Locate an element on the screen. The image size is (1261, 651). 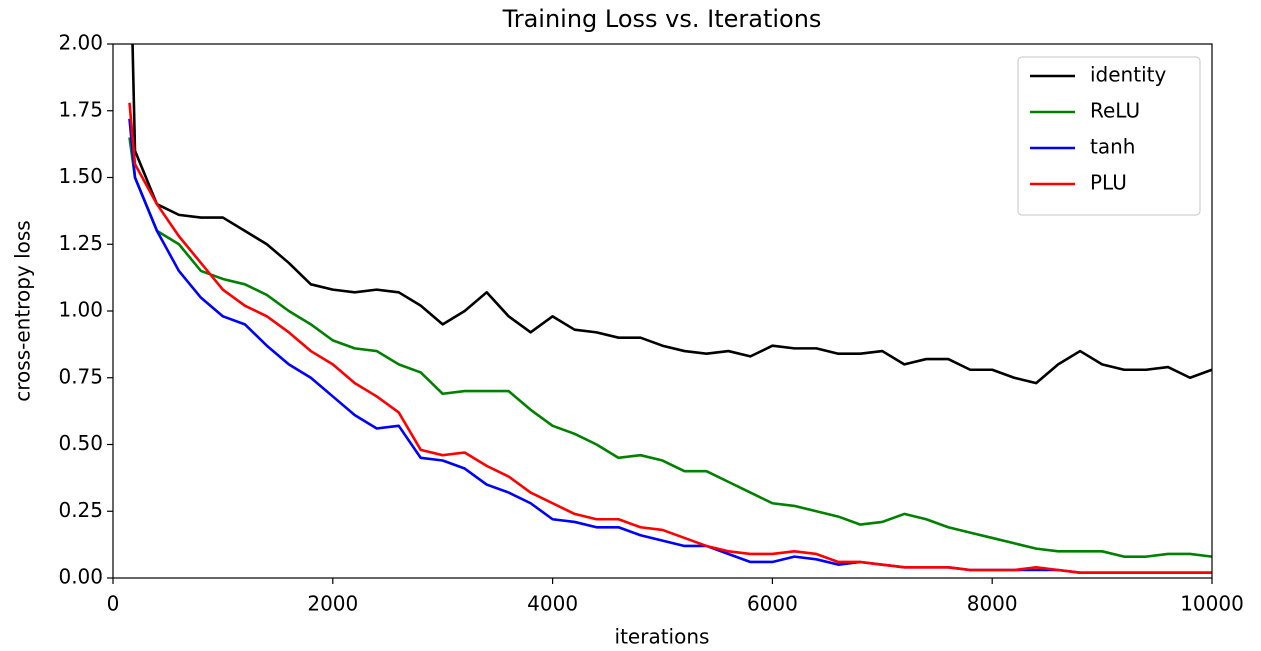
x-axis-label: iterations is located at coordinates (662, 637).